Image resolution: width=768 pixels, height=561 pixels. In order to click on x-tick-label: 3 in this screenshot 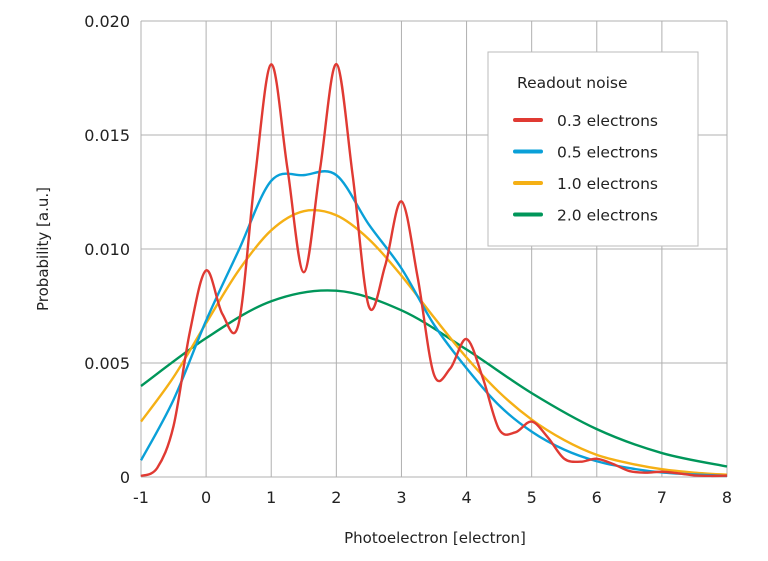, I will do `click(401, 497)`.